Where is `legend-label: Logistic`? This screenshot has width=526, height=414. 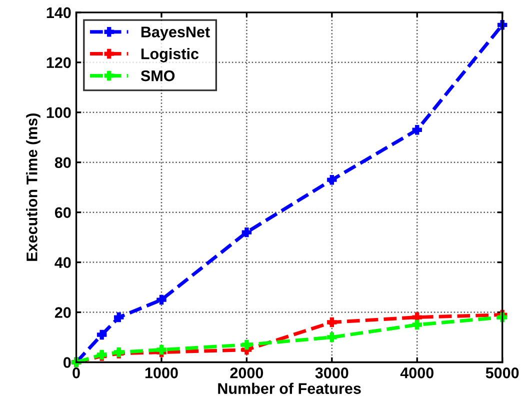
legend-label: Logistic is located at coordinates (170, 55).